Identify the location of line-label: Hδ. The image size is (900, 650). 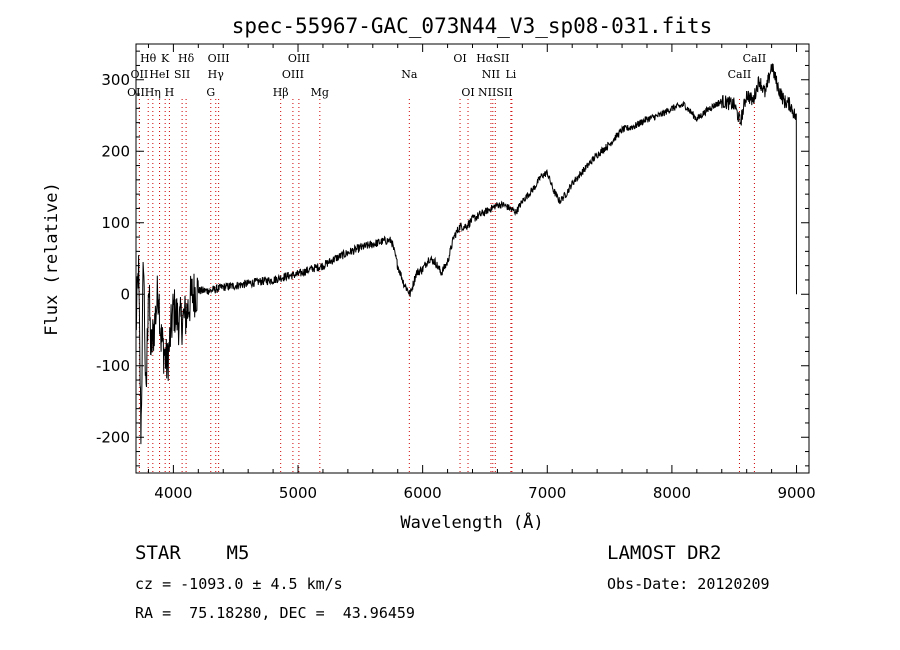
(186, 58).